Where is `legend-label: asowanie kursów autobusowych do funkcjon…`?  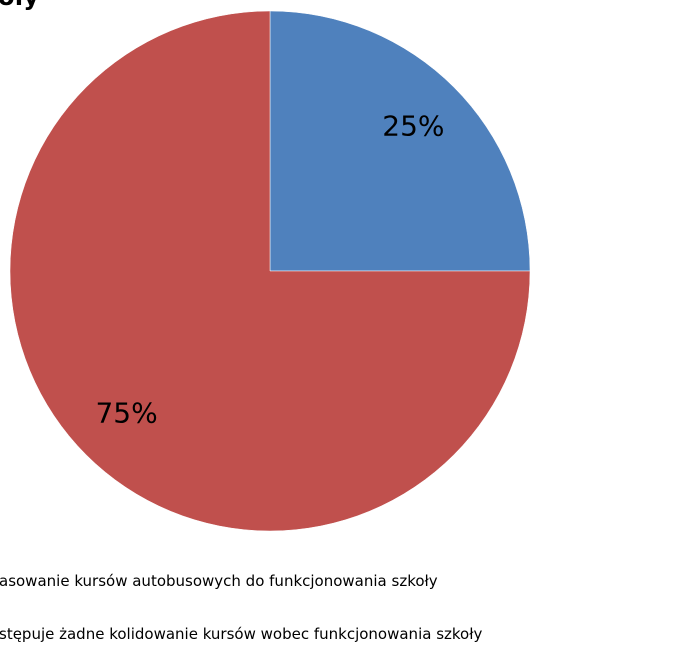
legend-label: asowanie kursów autobusowych do funkcjon… is located at coordinates (219, 581).